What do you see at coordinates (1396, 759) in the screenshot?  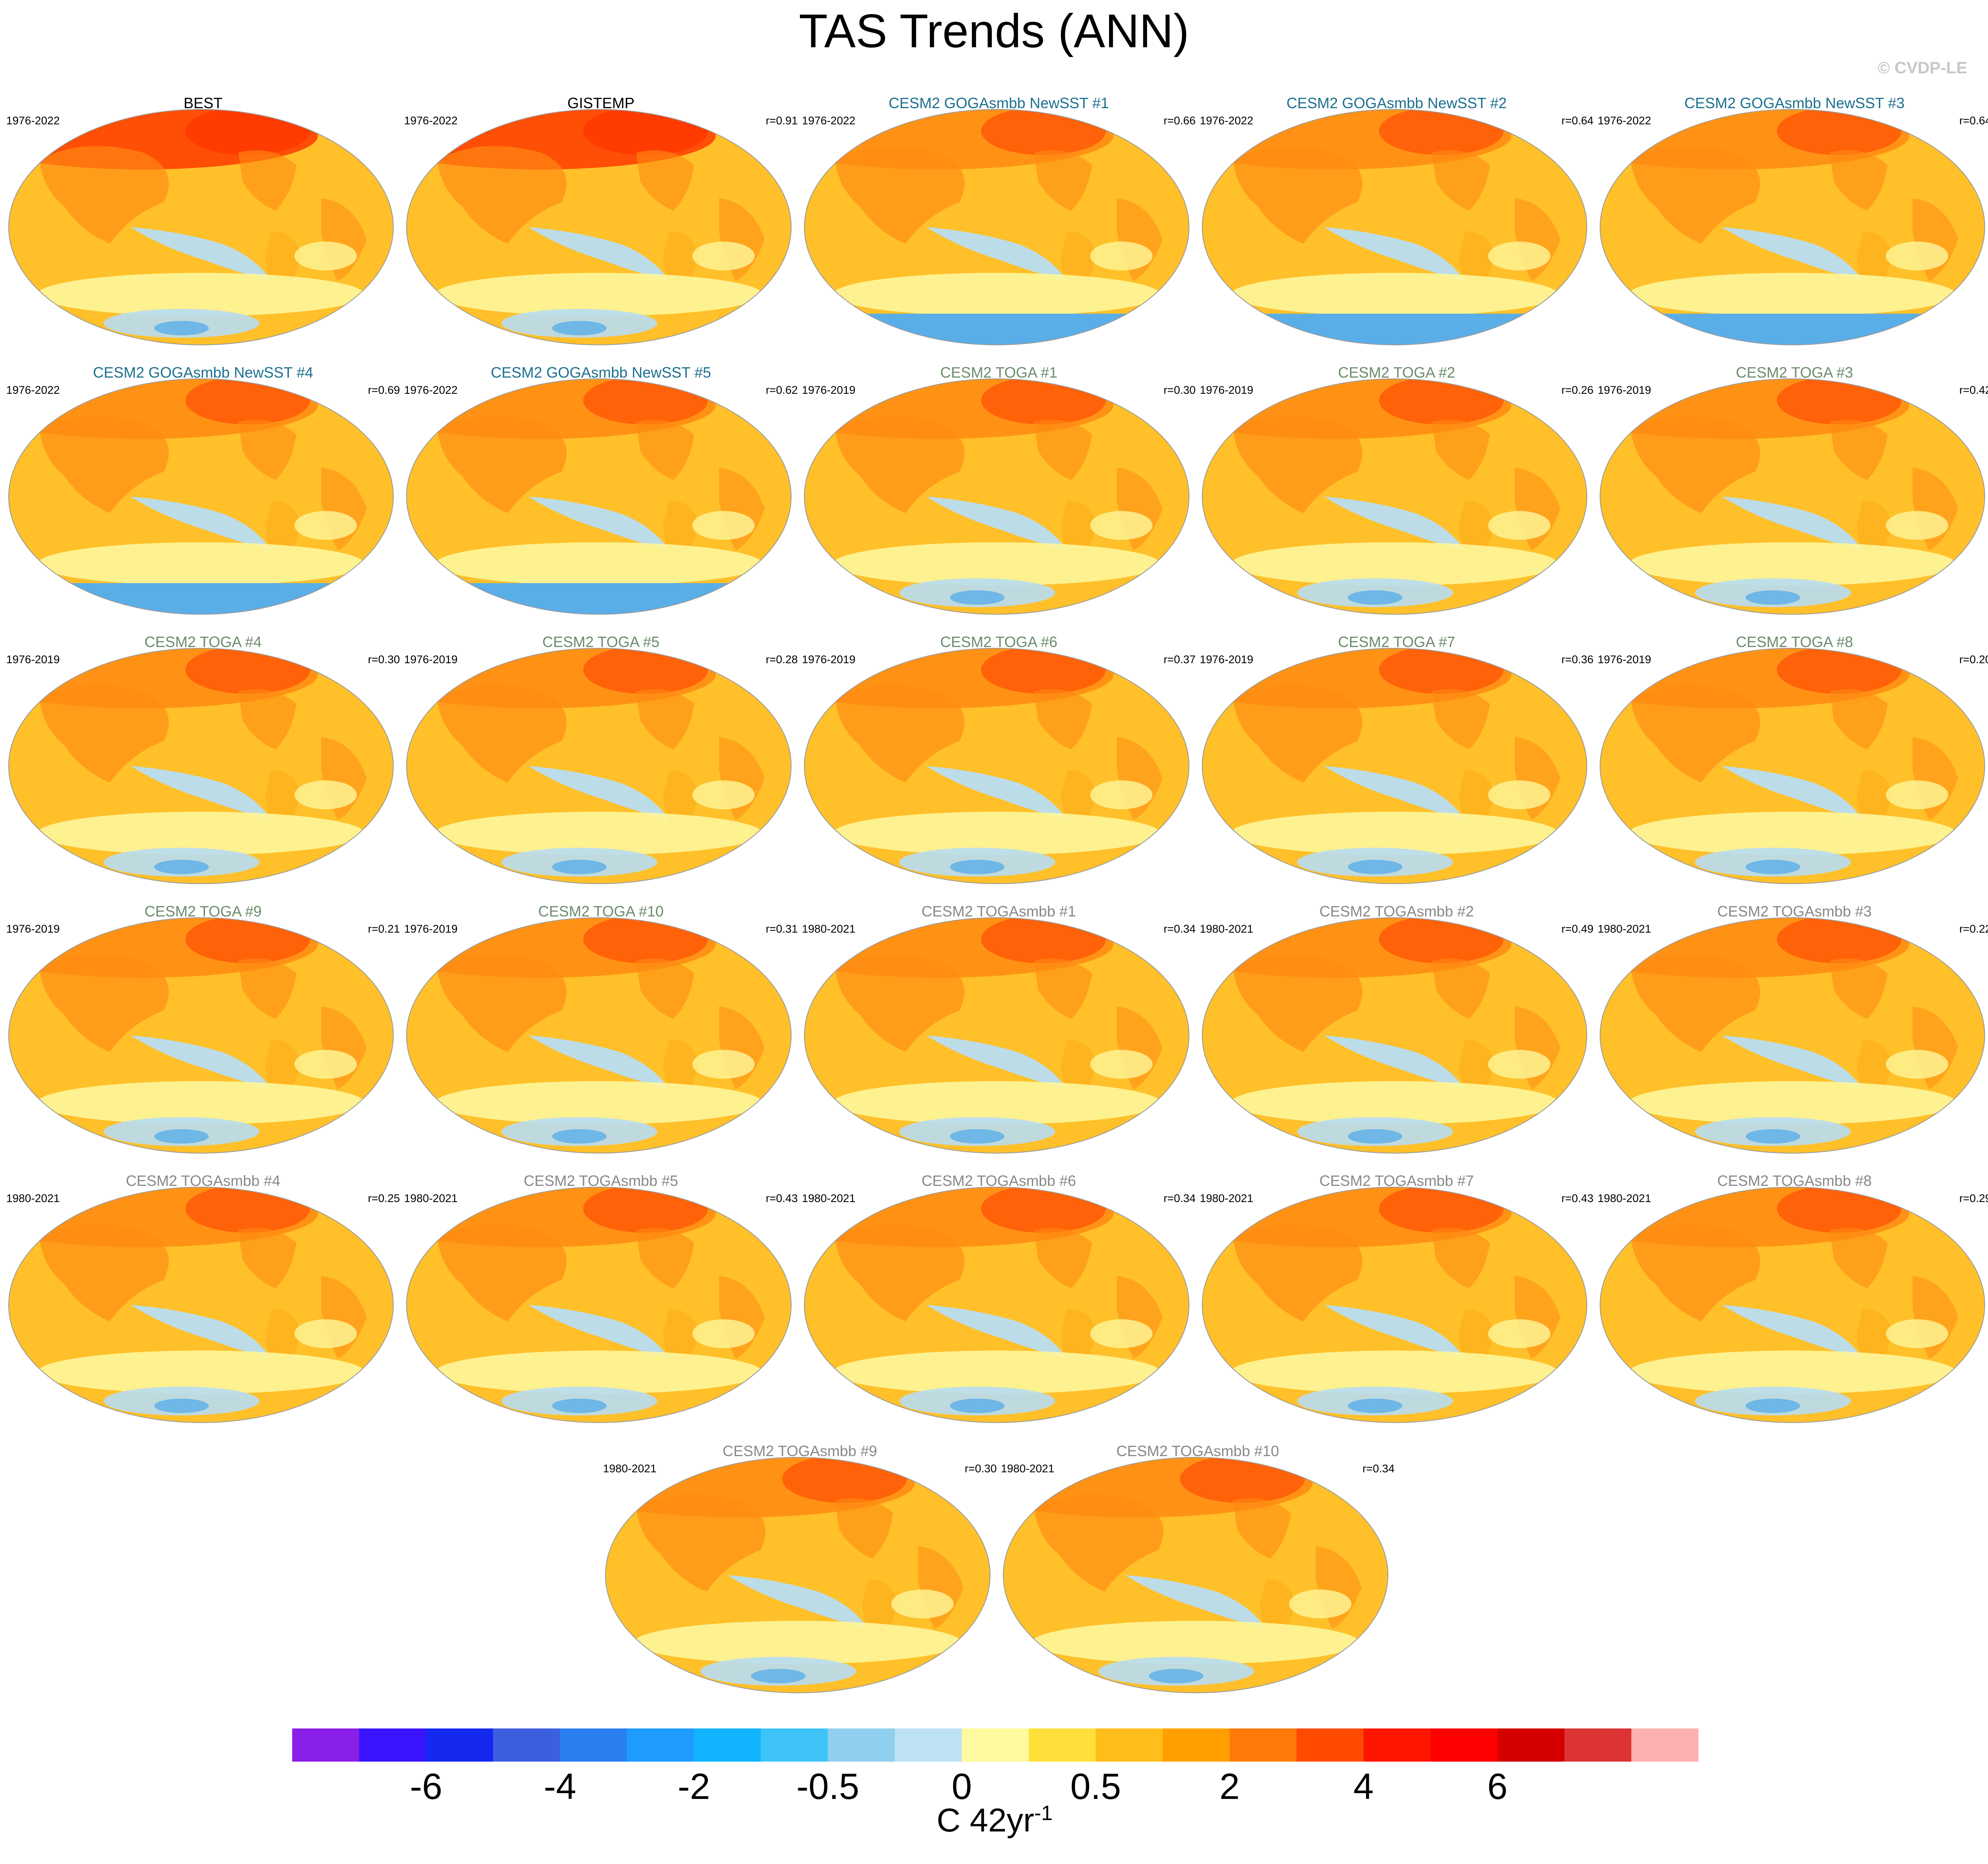 I see `map-panel: CESM2 TOGA #7 1976-2019 r=0.36` at bounding box center [1396, 759].